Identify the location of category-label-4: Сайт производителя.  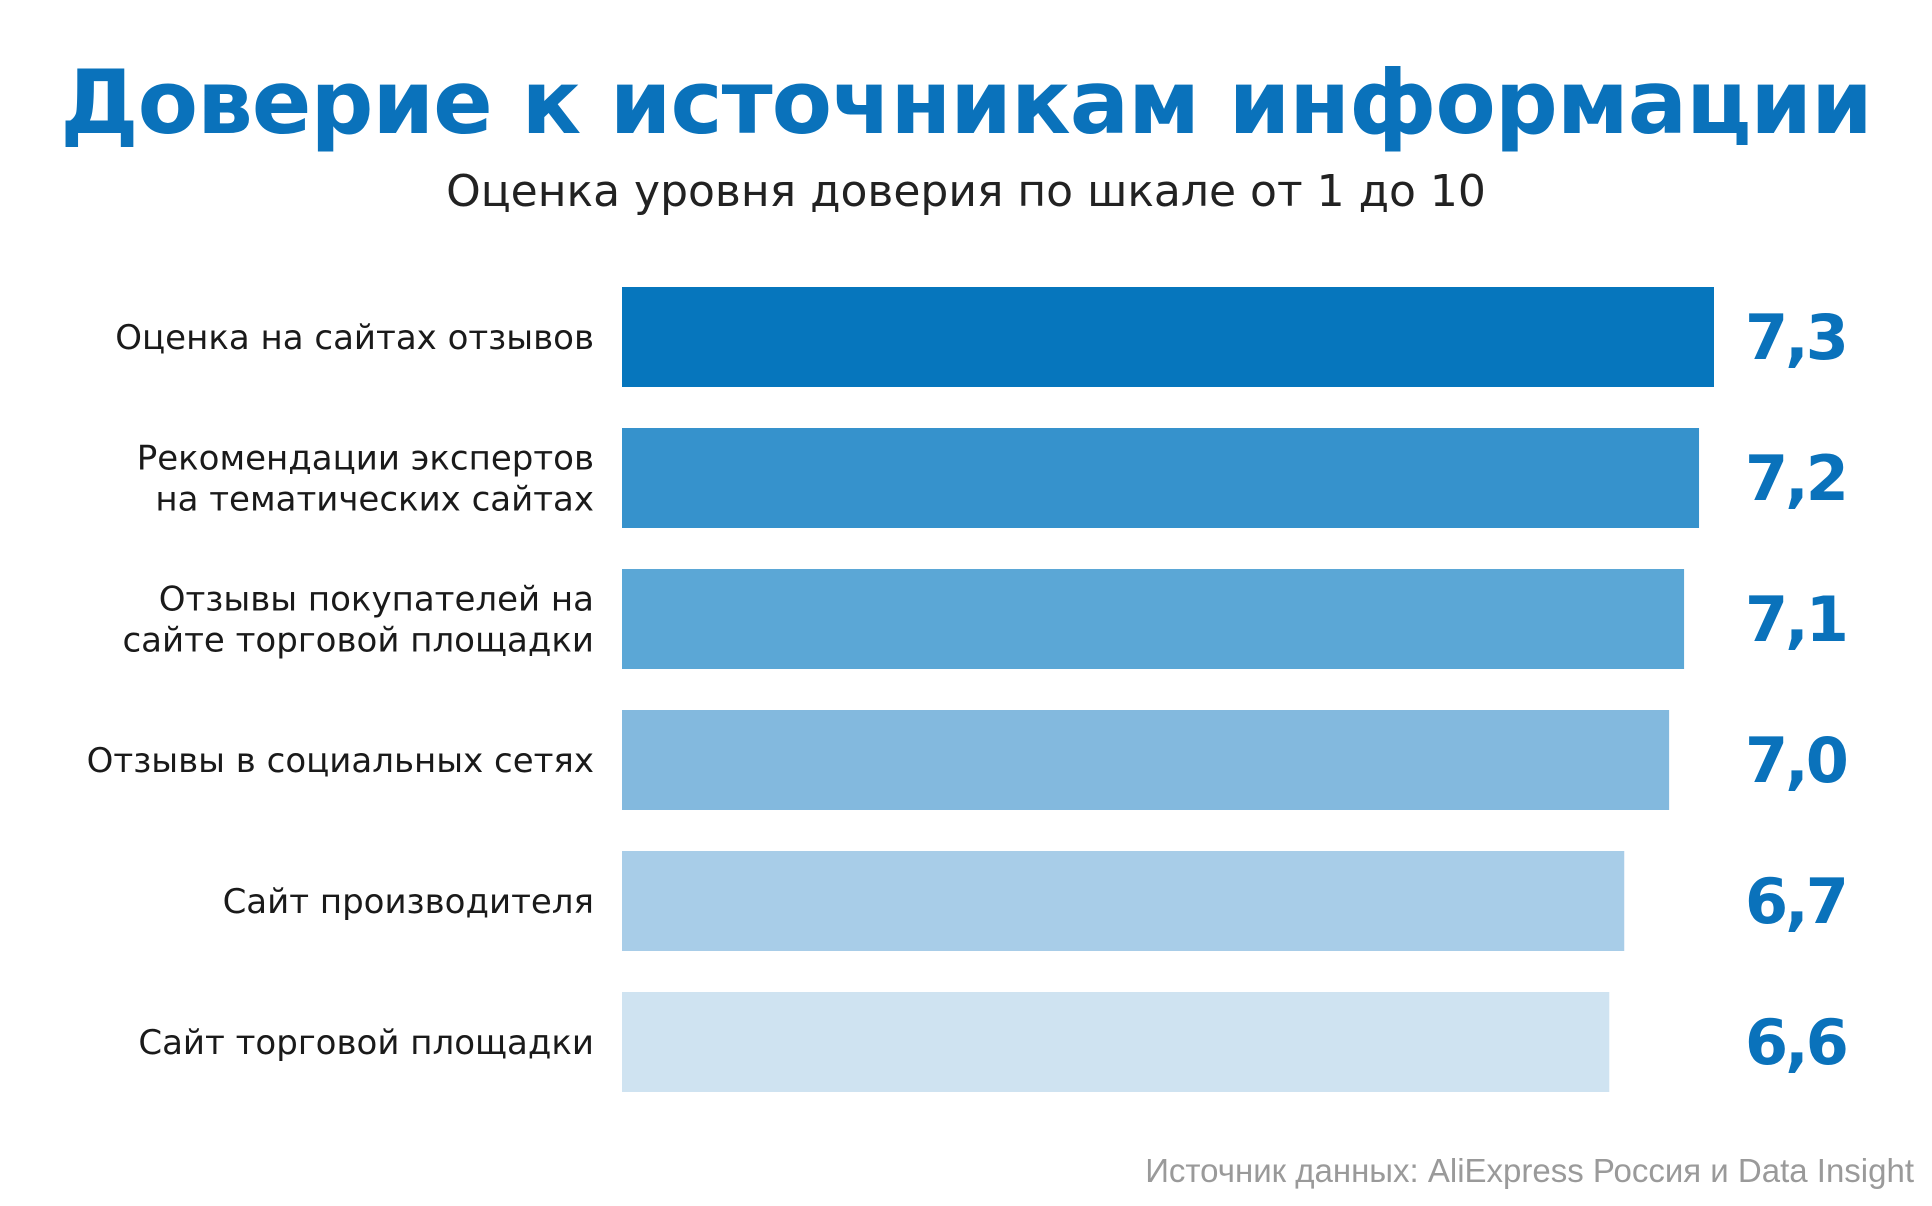
(408, 902).